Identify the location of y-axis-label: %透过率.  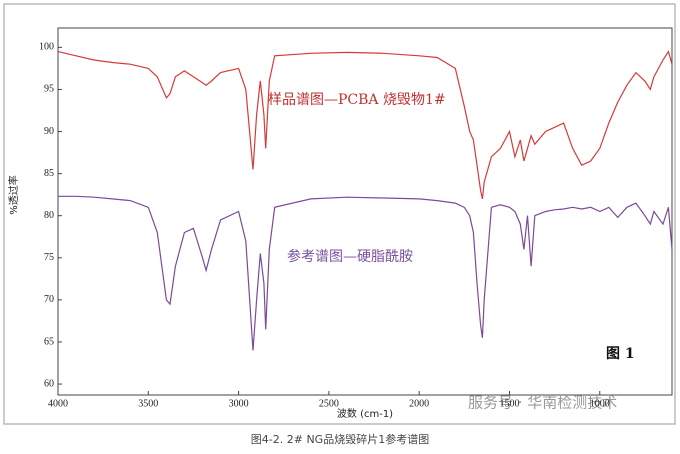
(13, 195).